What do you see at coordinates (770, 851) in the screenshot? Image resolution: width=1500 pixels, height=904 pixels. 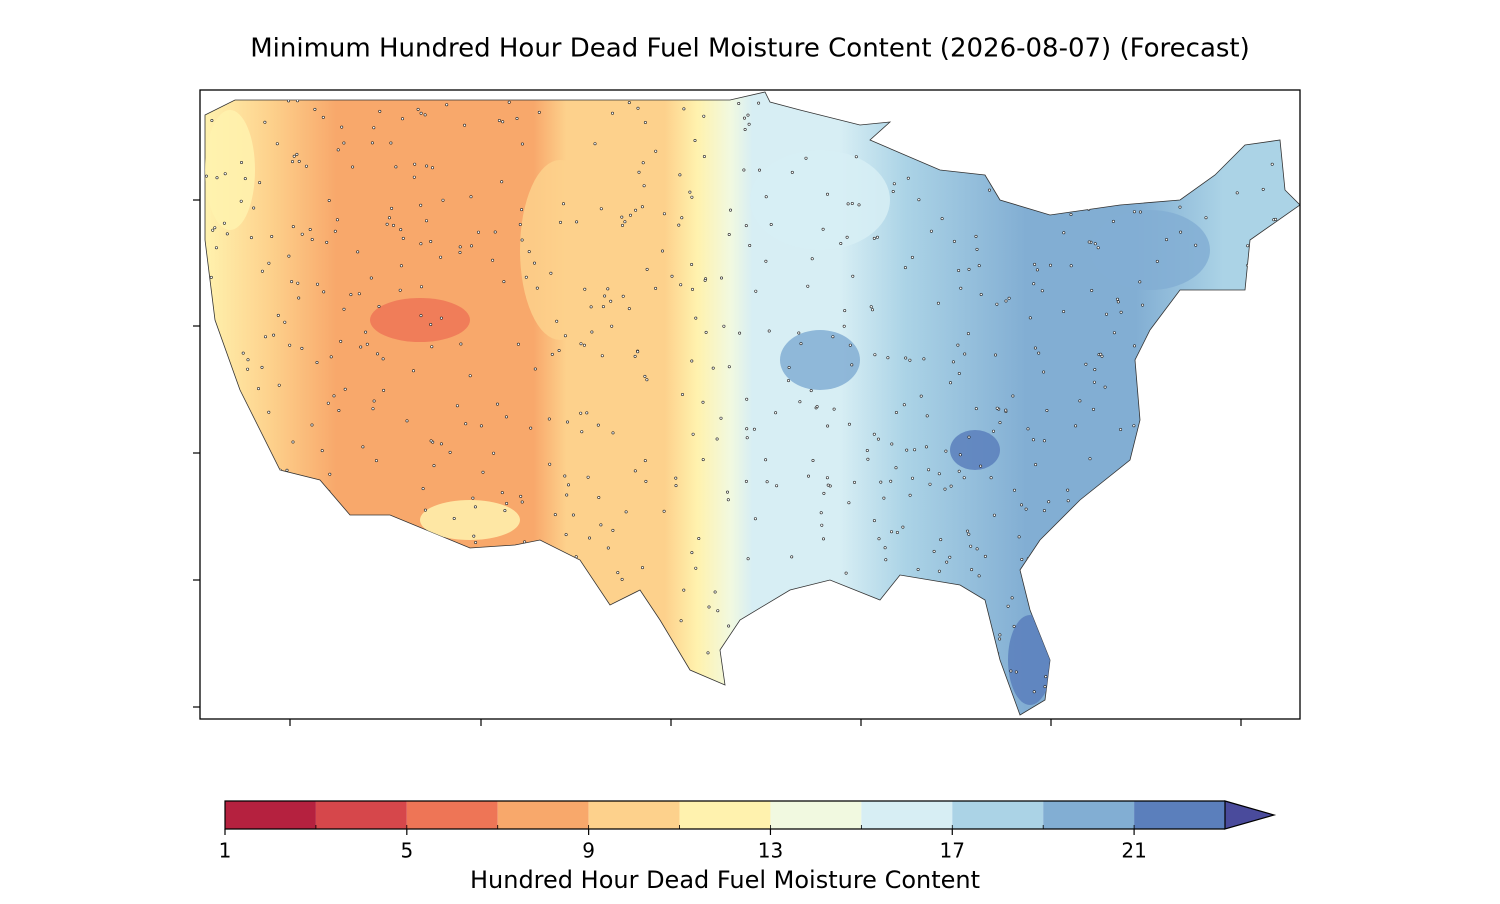 I see `colorbar-tick-label: 13` at bounding box center [770, 851].